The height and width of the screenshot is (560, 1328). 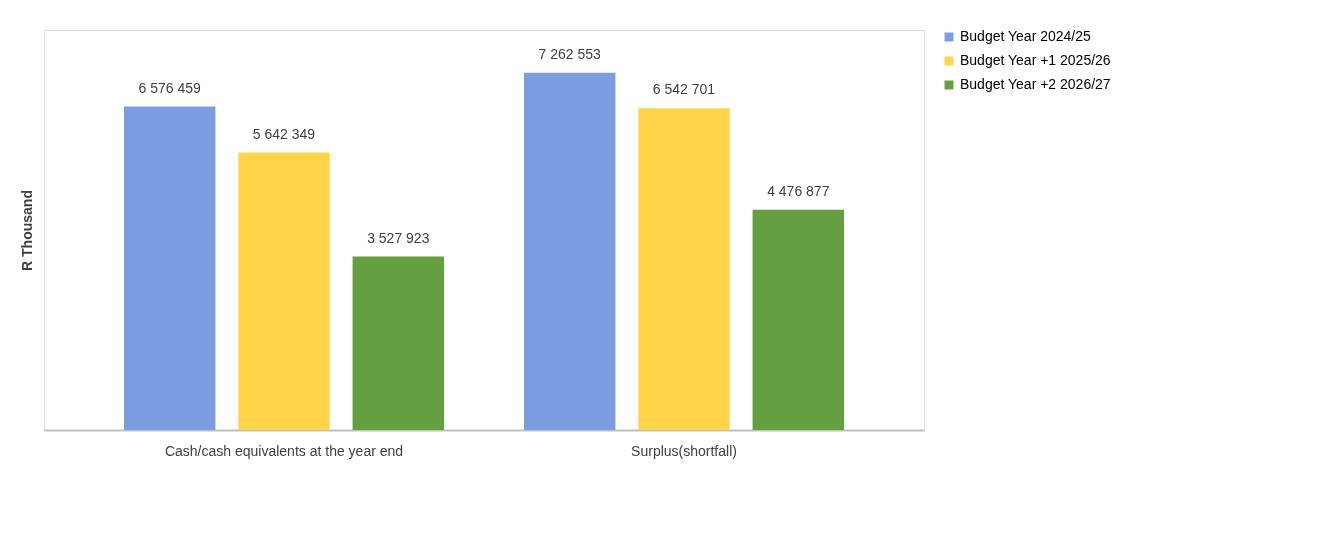 What do you see at coordinates (284, 450) in the screenshot?
I see `x-tick-label: Cash/cash equivalents at the year end` at bounding box center [284, 450].